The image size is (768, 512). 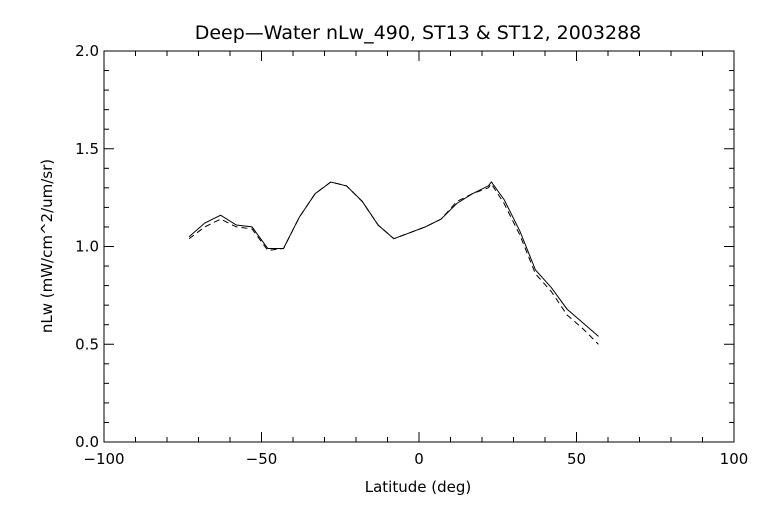 I want to click on y-tick-label: 1.0, so click(x=87, y=247).